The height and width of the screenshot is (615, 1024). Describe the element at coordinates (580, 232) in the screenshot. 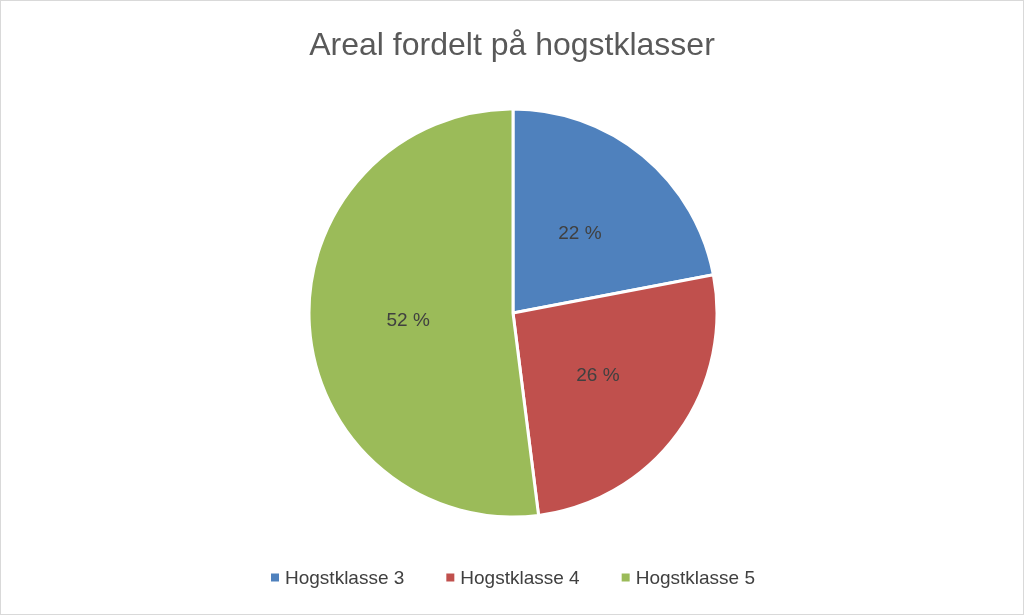

I see `data-label: 22 %` at that location.